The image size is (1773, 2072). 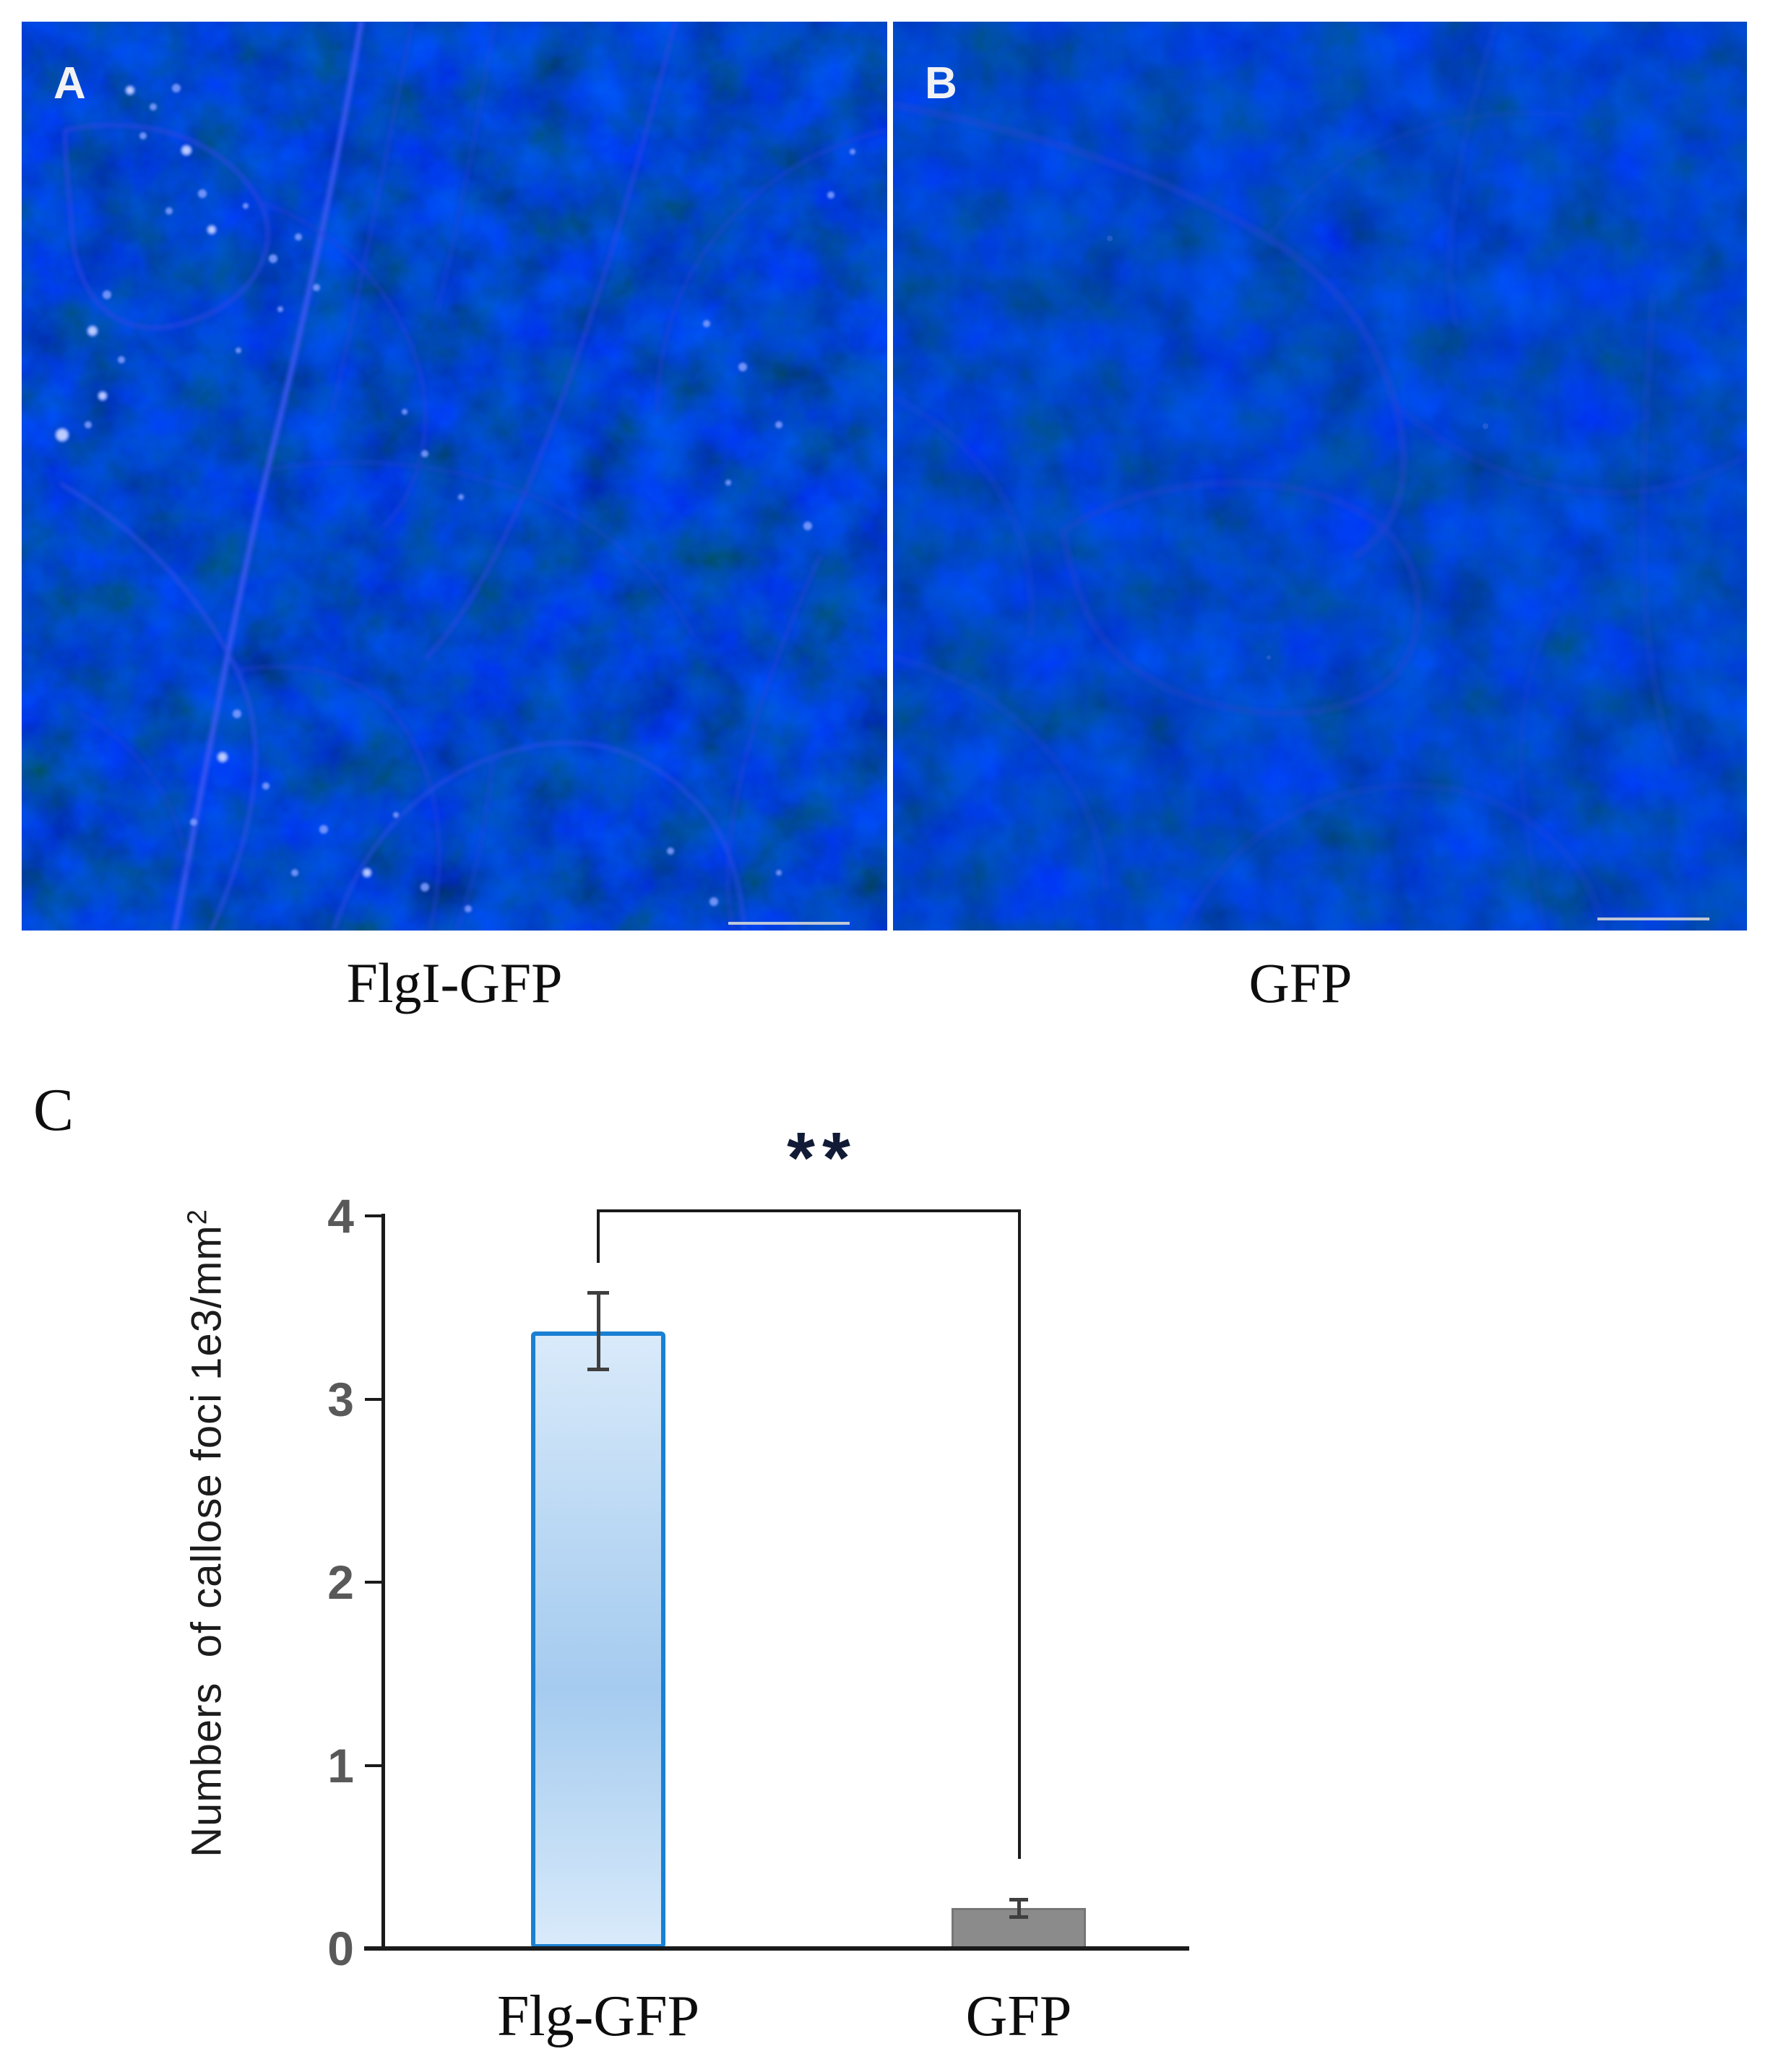 I want to click on panel-c-letter: C, so click(x=53, y=1110).